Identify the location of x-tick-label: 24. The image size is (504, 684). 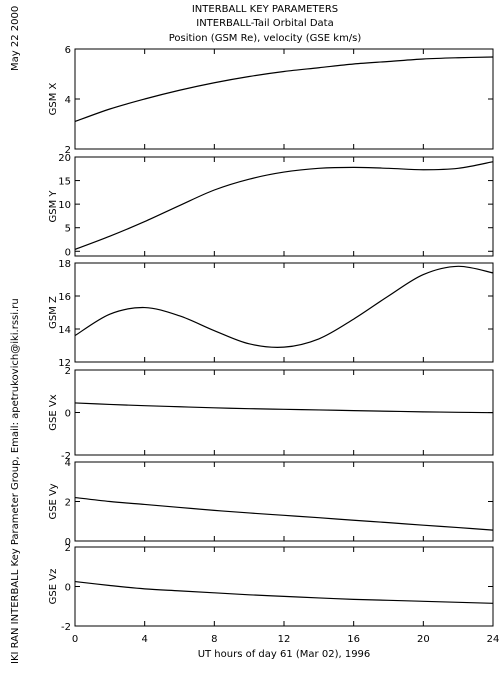
(493, 639).